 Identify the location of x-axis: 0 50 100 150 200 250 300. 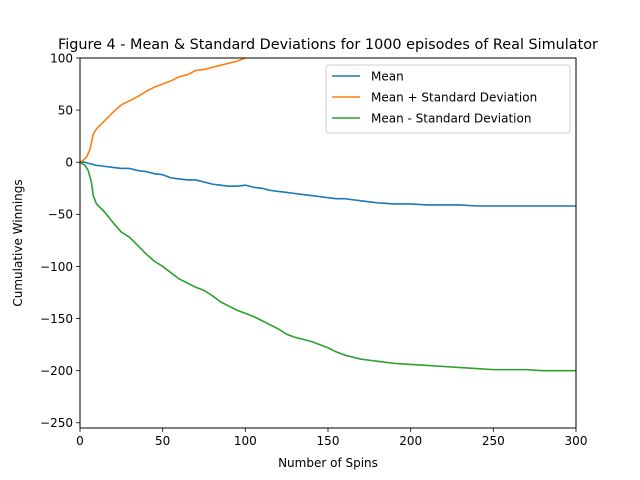
(331, 438).